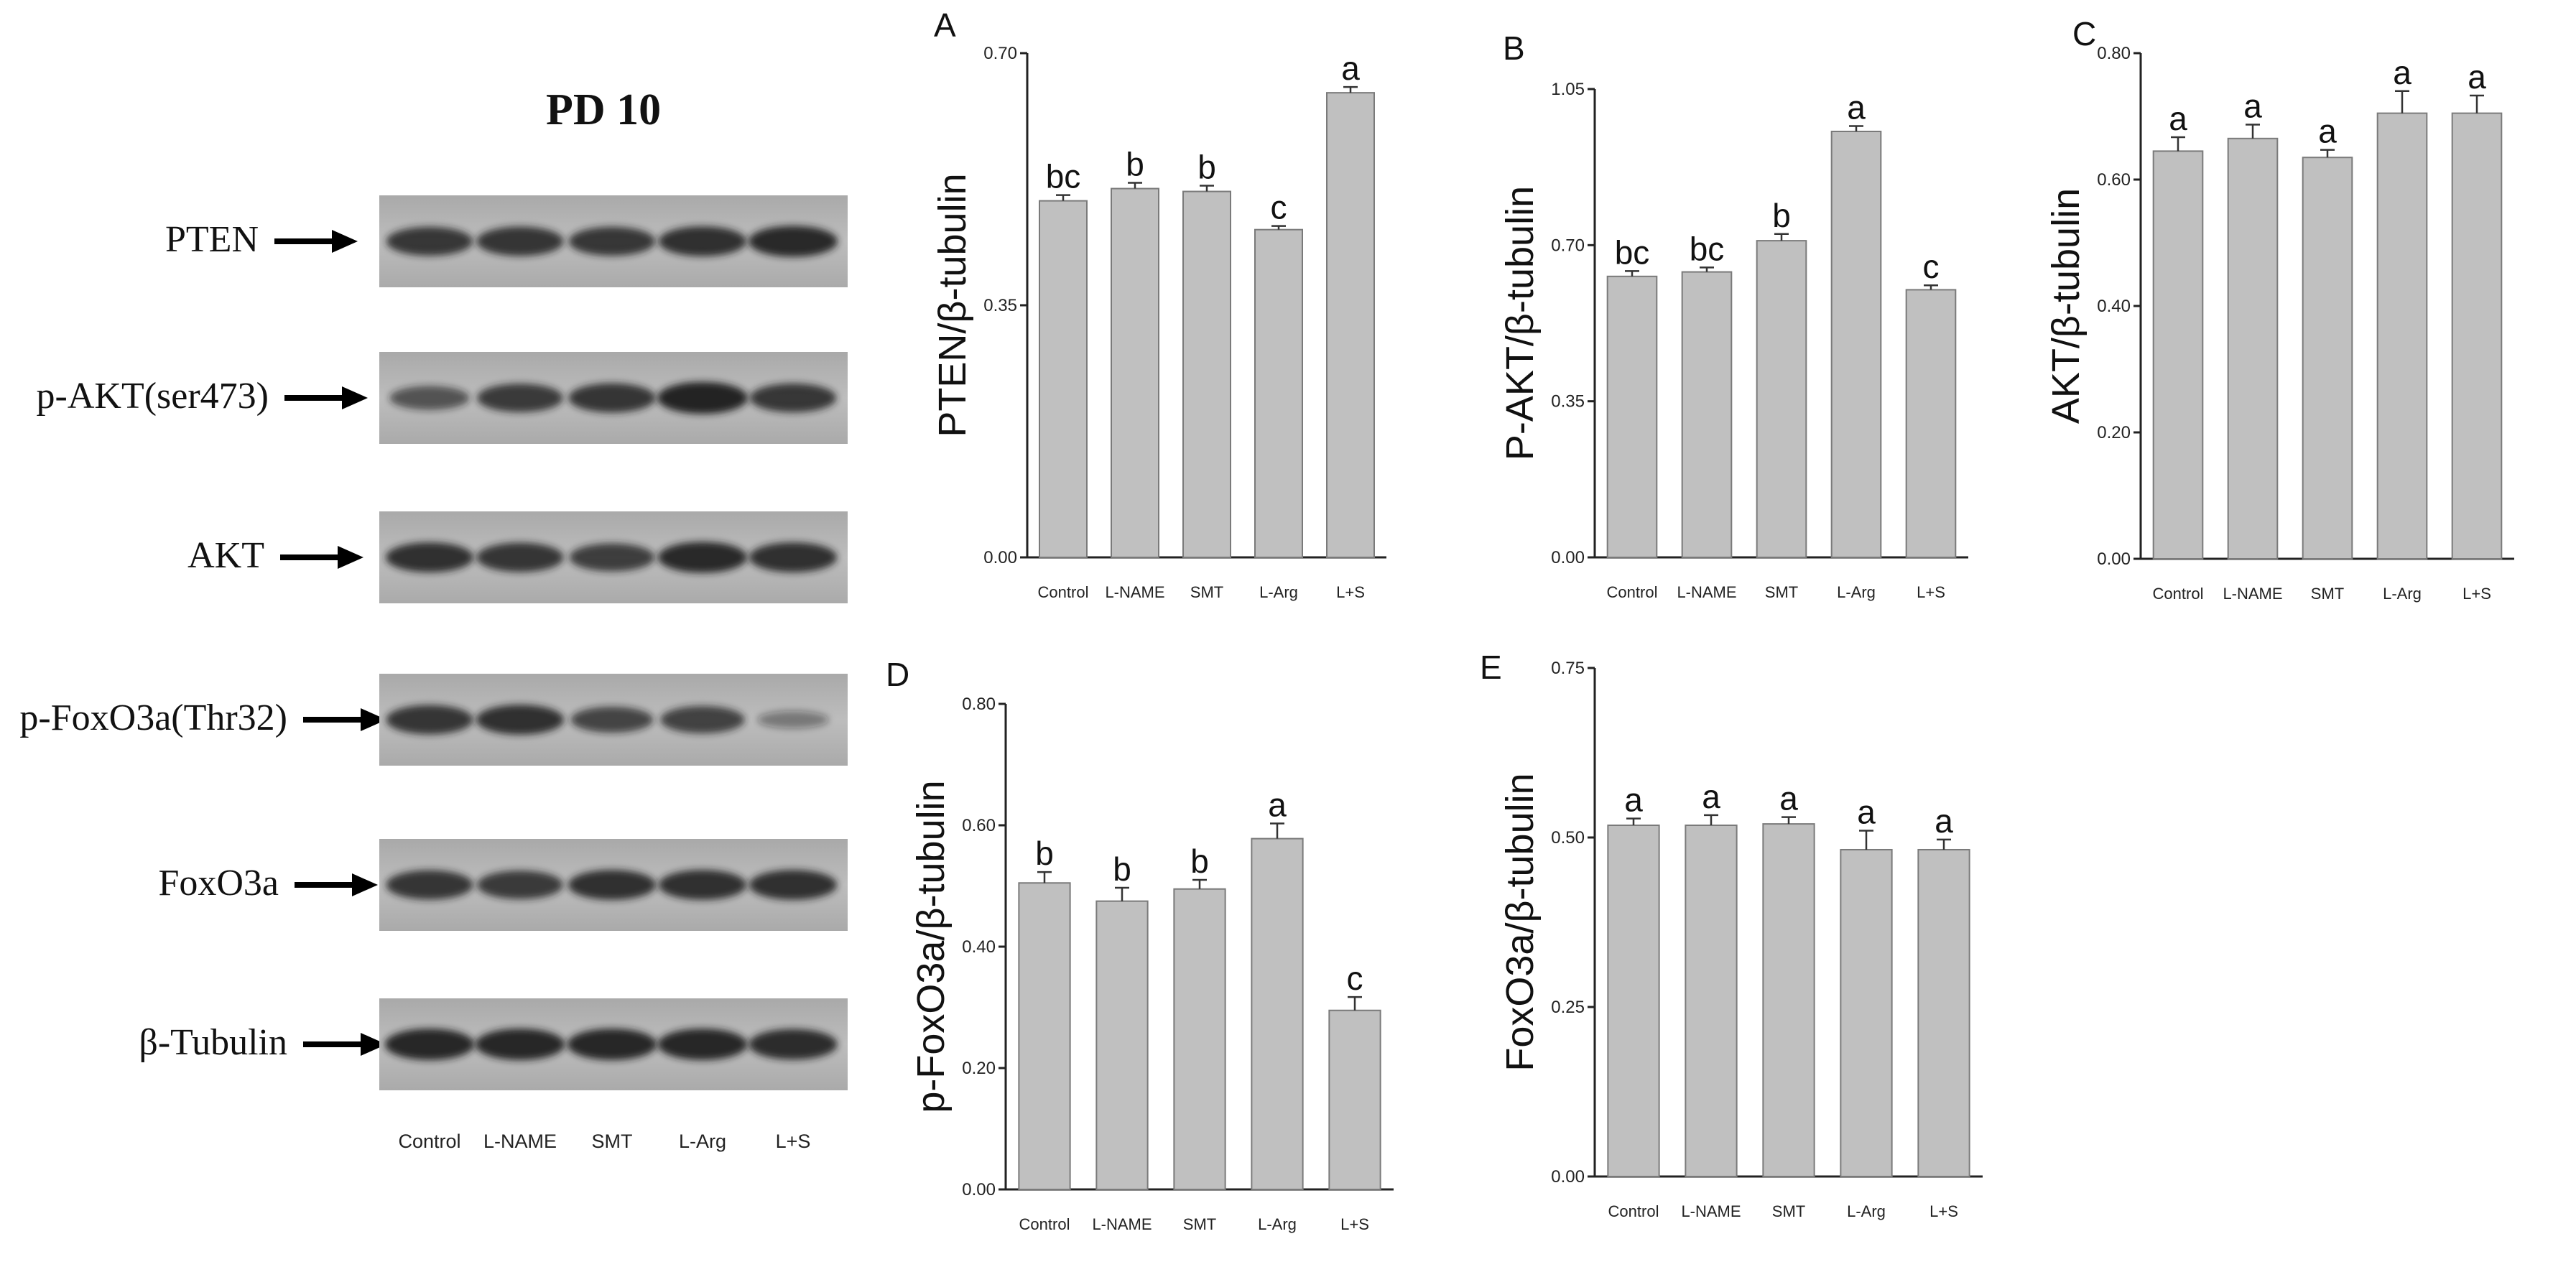 Image resolution: width=2576 pixels, height=1267 pixels. What do you see at coordinates (1568, 838) in the screenshot?
I see `y-tick-label: 0.50` at bounding box center [1568, 838].